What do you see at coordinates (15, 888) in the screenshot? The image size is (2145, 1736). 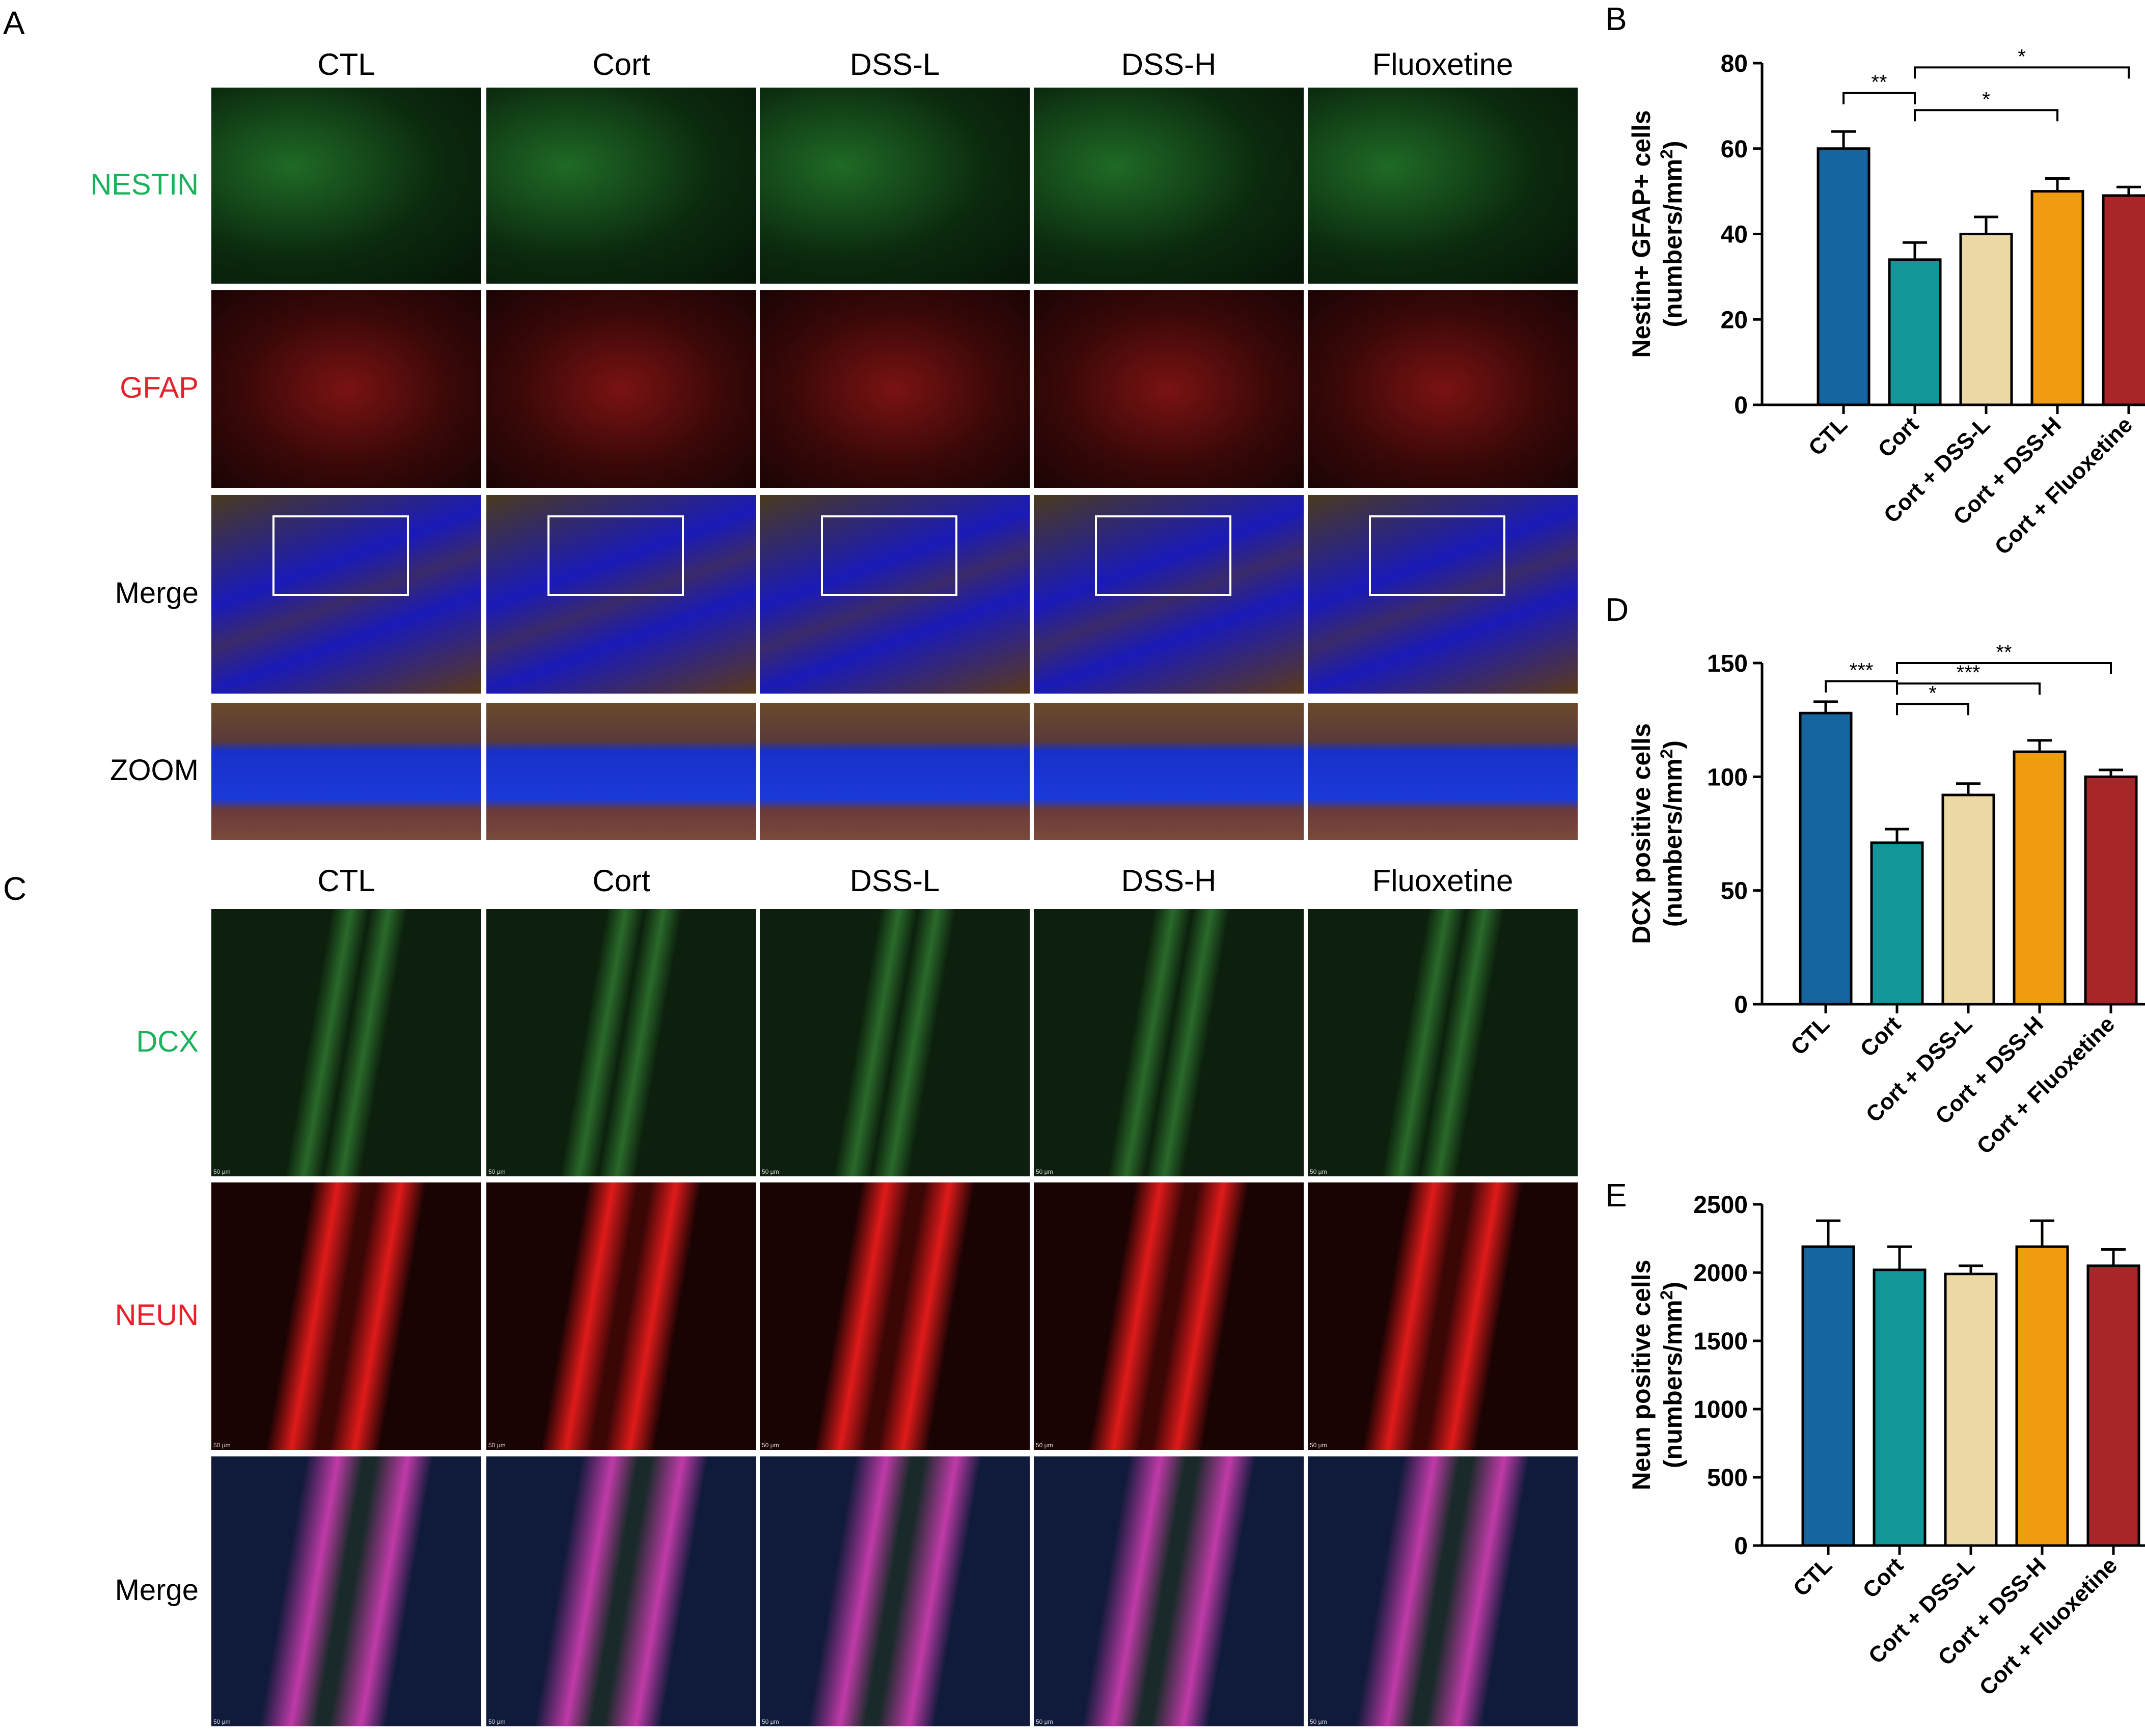 I see `panel-letter-c: C` at bounding box center [15, 888].